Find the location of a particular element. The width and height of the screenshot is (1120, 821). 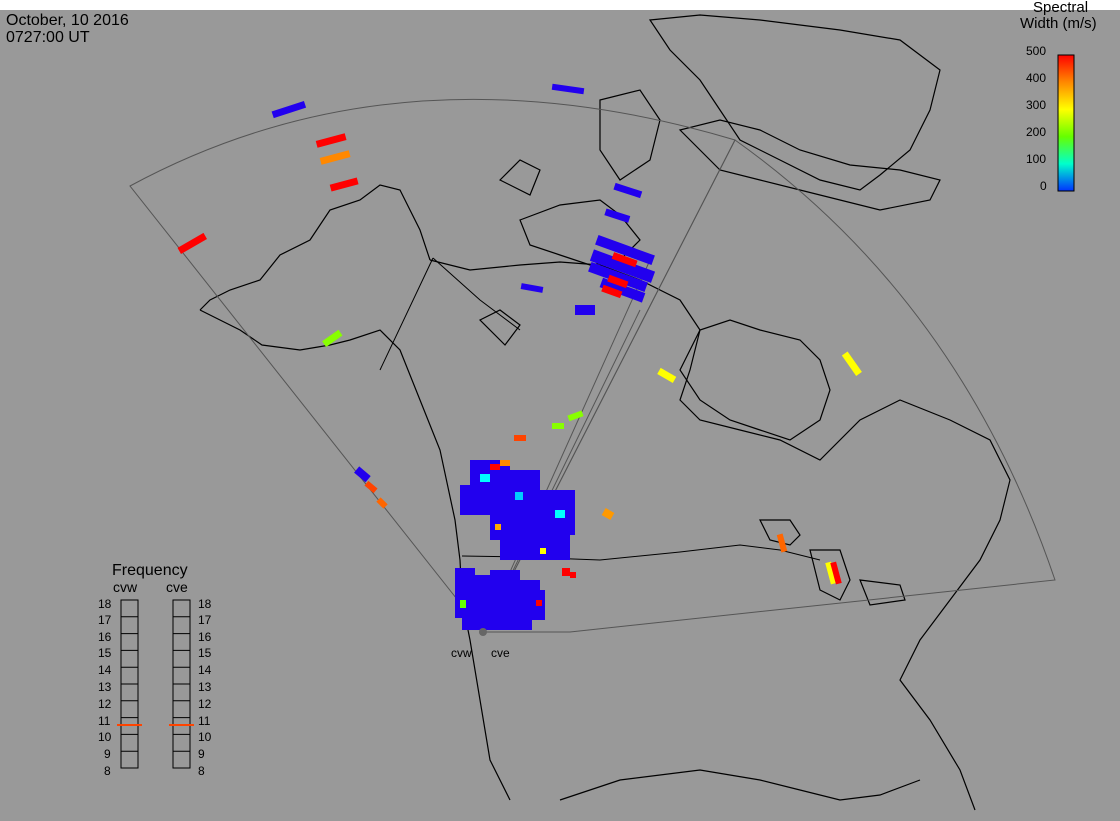

colorbar-tick-label: 100 is located at coordinates (1036, 159).